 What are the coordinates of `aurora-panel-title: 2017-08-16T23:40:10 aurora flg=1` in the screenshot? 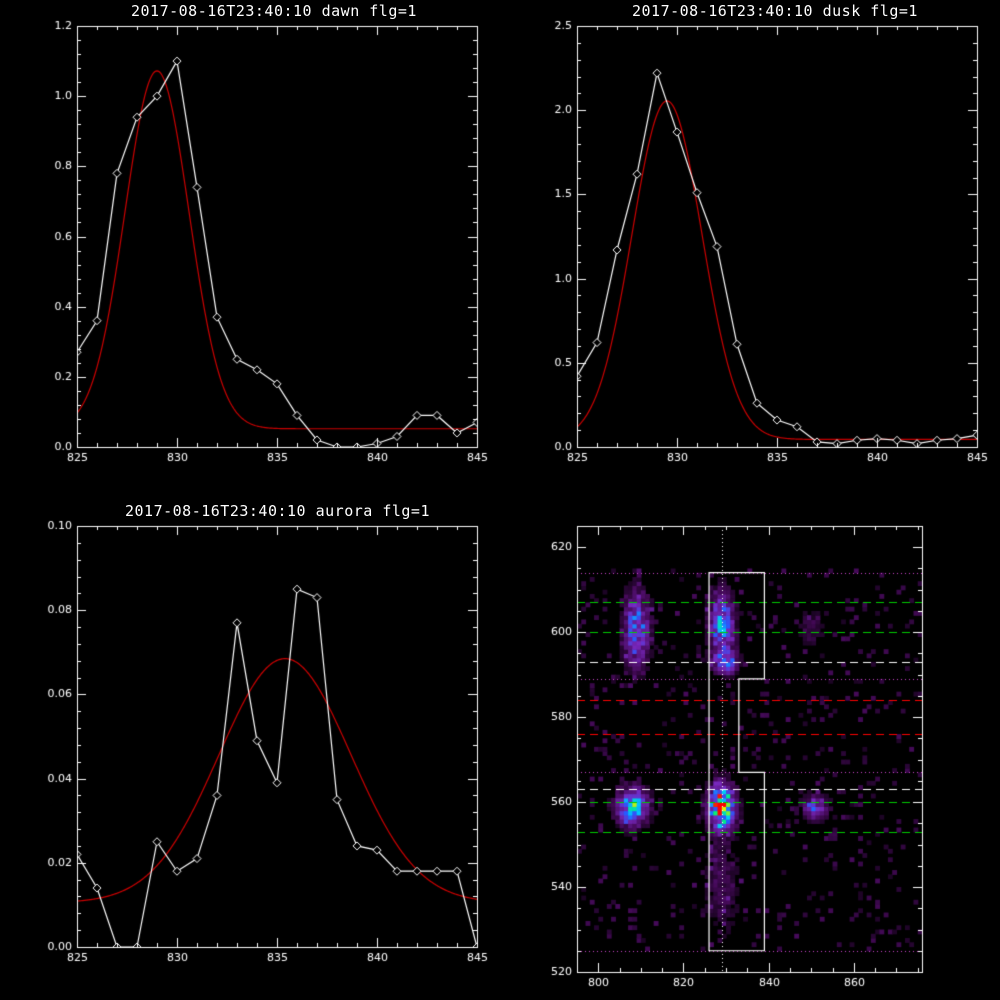 It's located at (277, 511).